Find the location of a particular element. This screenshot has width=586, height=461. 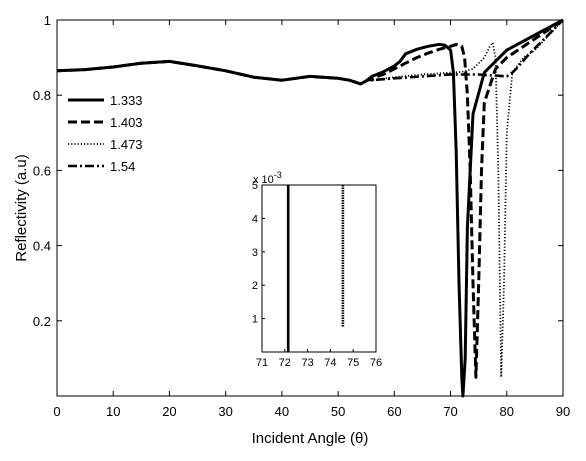

x-tick-label: 30 is located at coordinates (225, 411).